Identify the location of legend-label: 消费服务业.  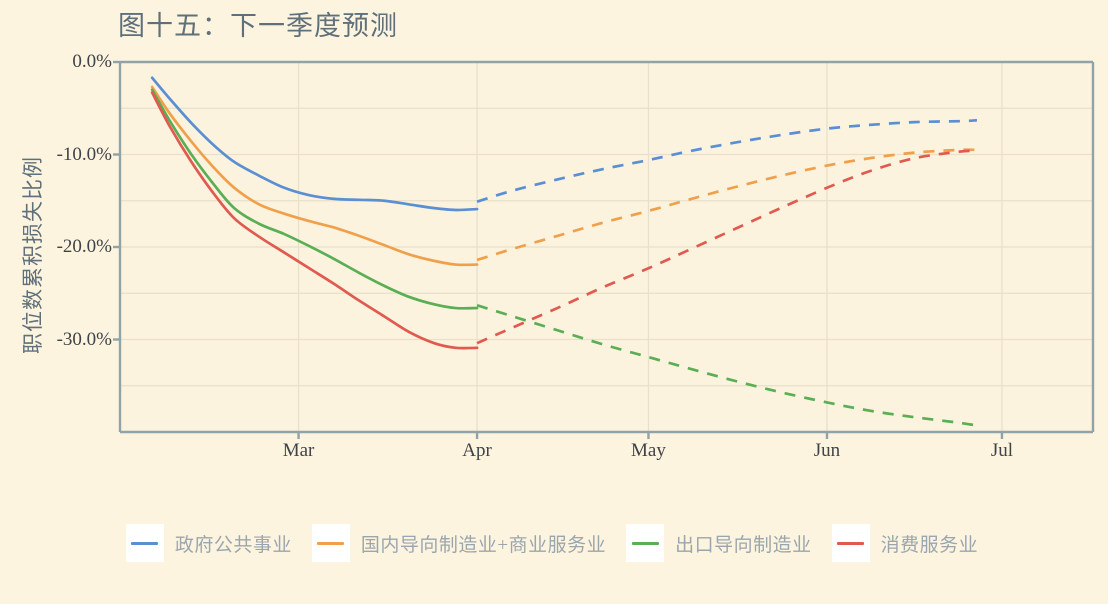
(929, 545).